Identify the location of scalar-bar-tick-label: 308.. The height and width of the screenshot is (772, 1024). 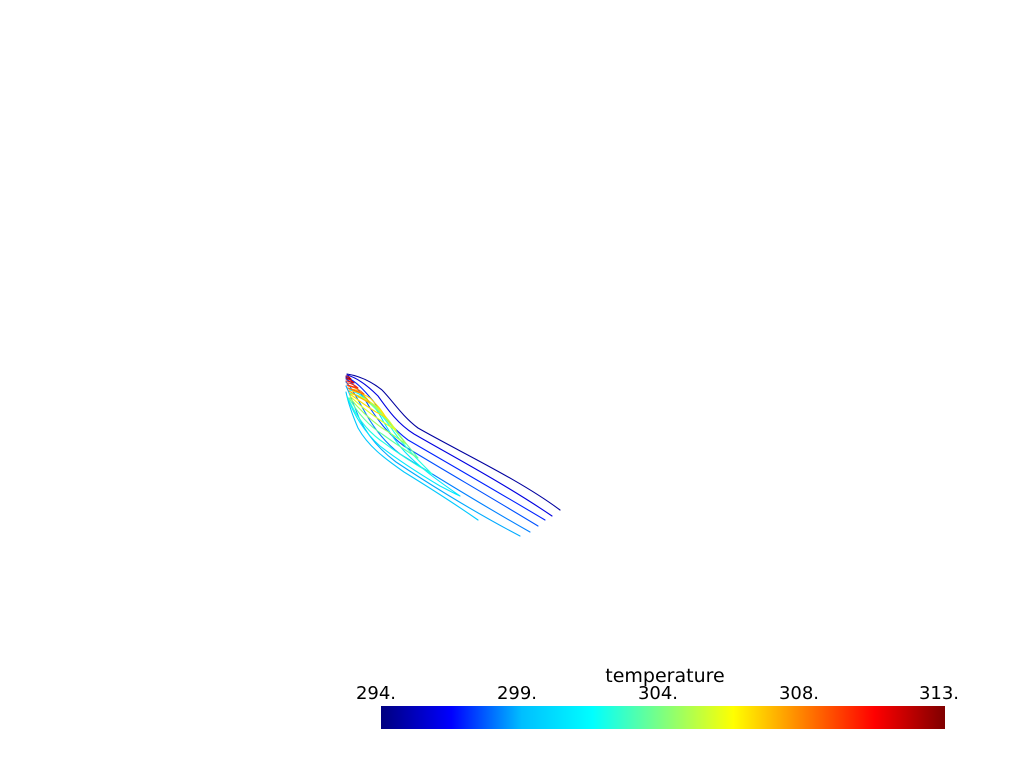
(799, 693).